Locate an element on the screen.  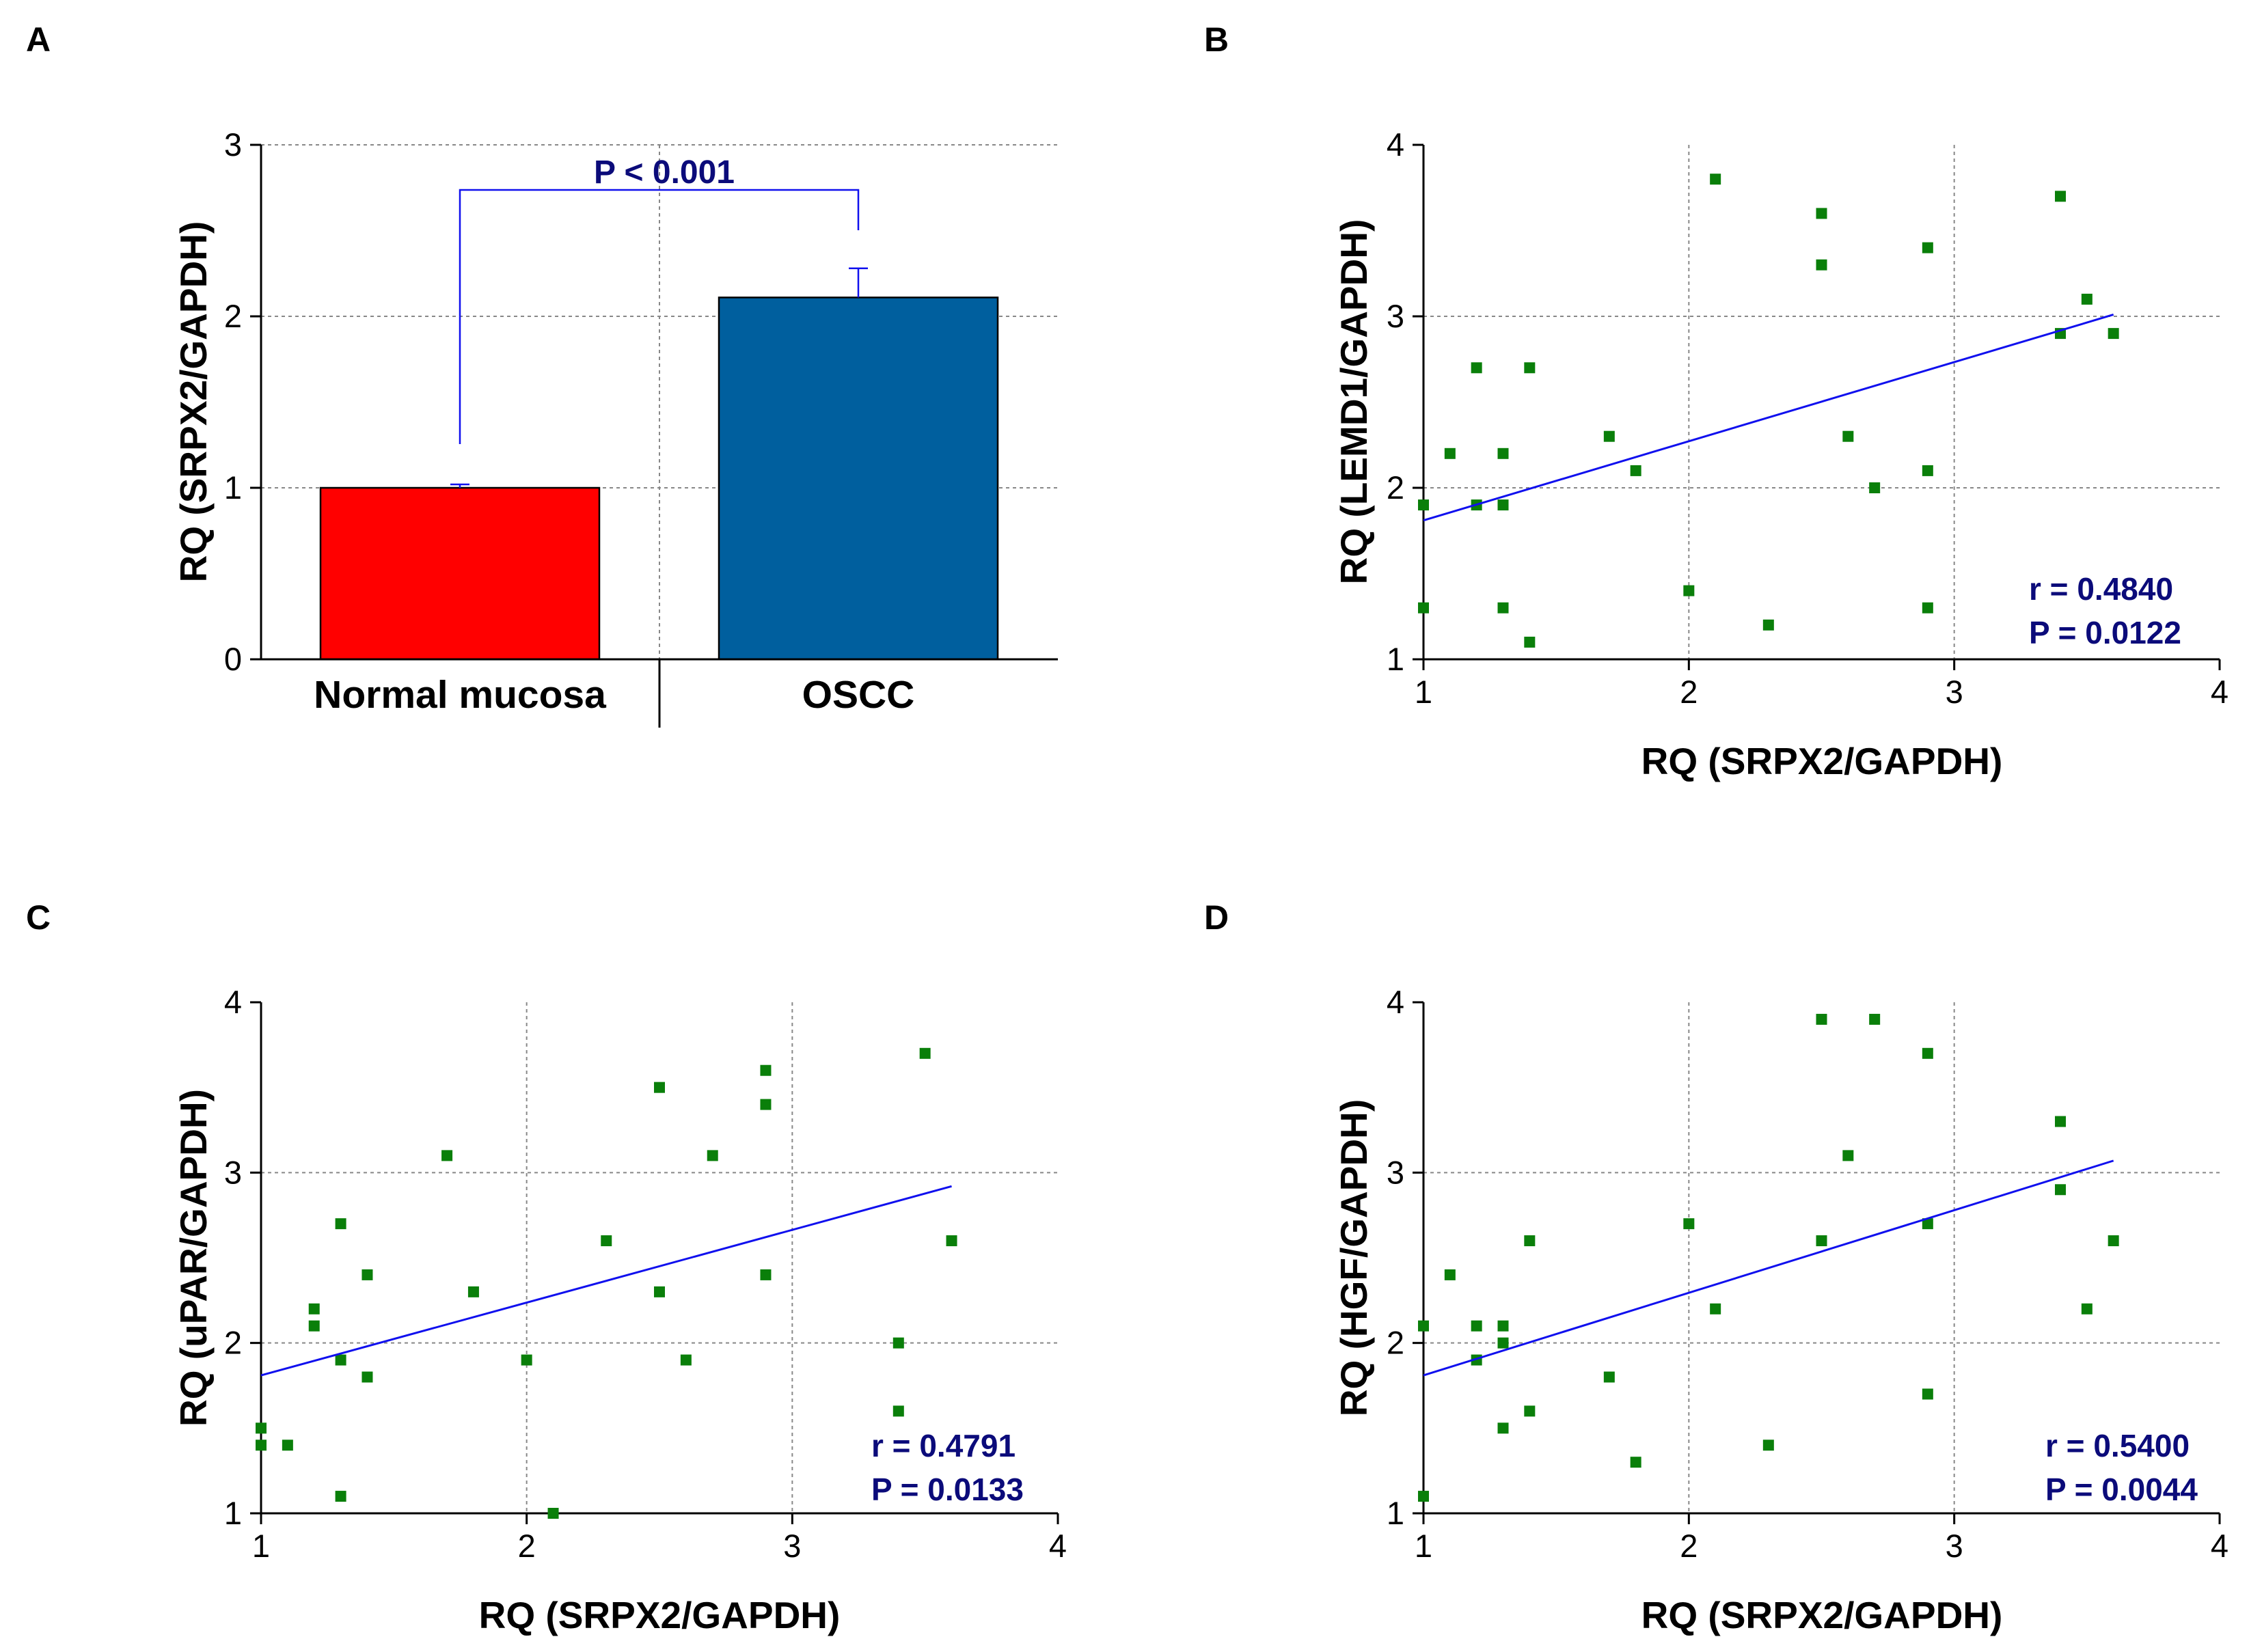
p-value-d: P = 0.0044 is located at coordinates (2121, 1490).